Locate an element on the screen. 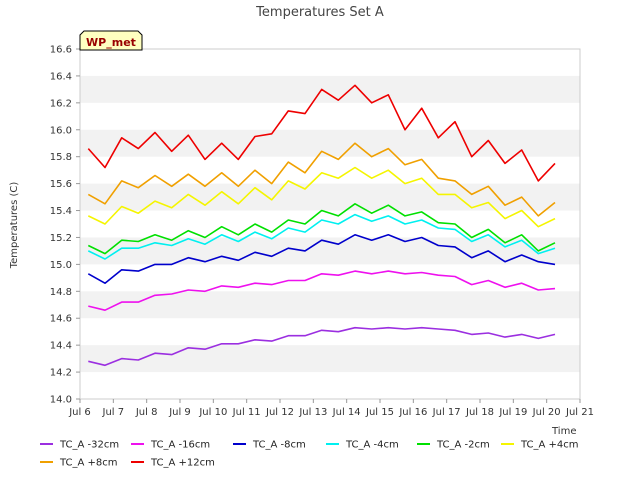  legend-item: TC_A -2cm is located at coordinates (453, 445).